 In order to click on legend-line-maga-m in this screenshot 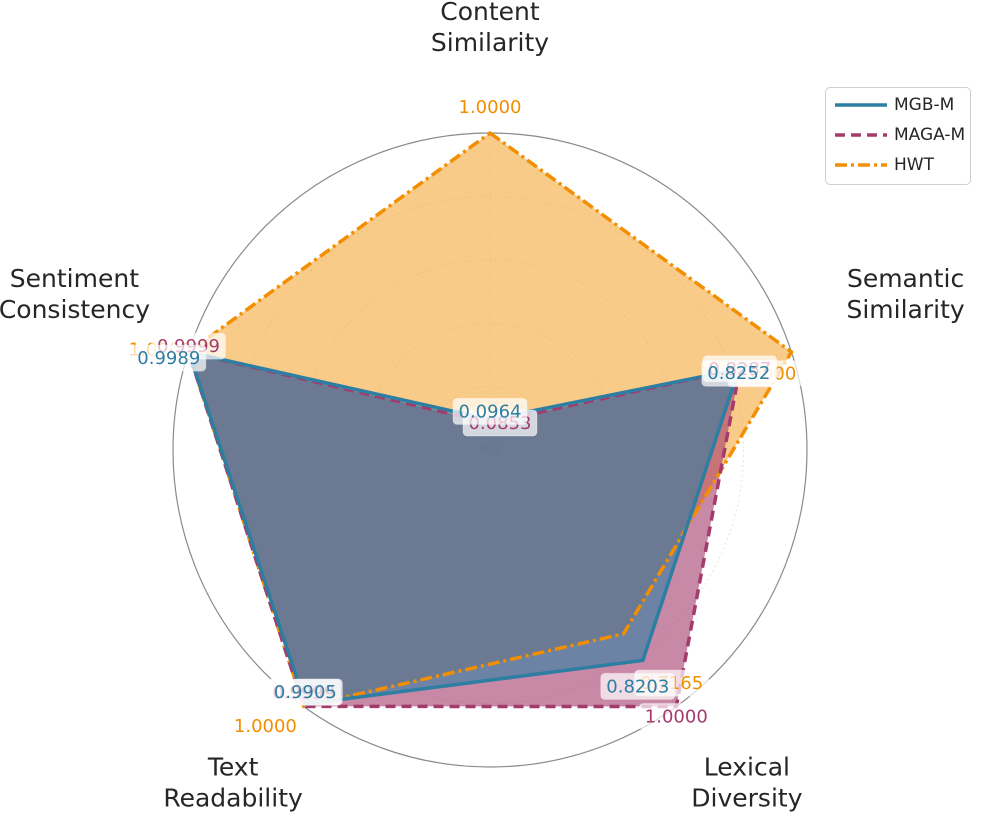, I will do `click(861, 135)`.